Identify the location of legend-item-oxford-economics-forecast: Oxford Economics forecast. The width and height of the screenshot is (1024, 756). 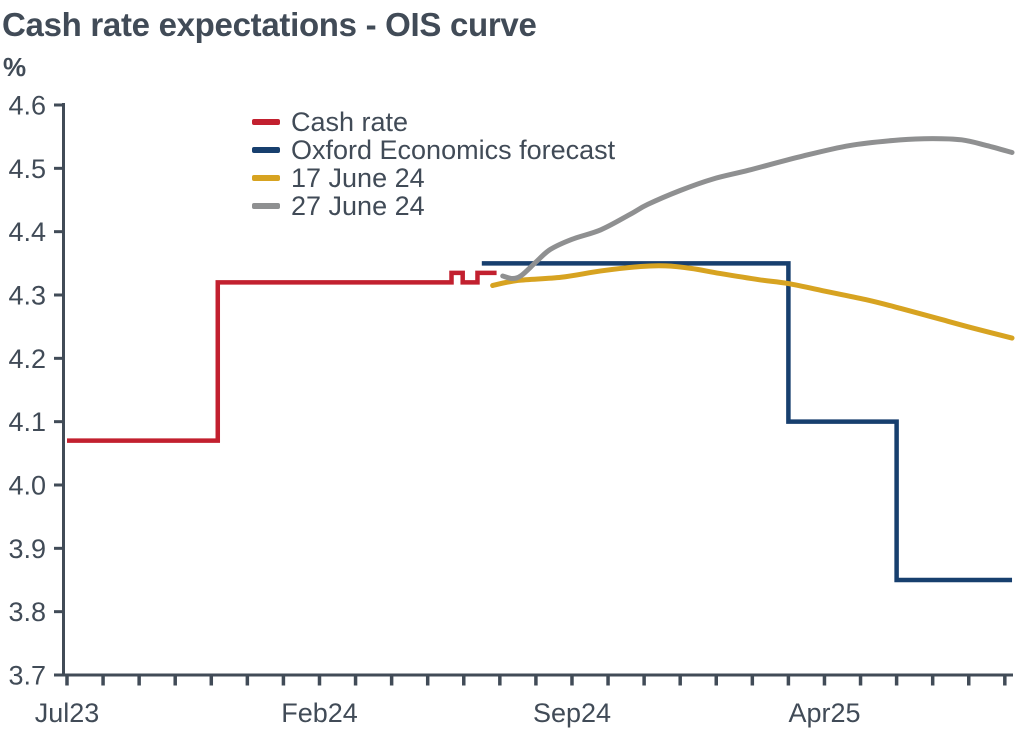
(433, 150).